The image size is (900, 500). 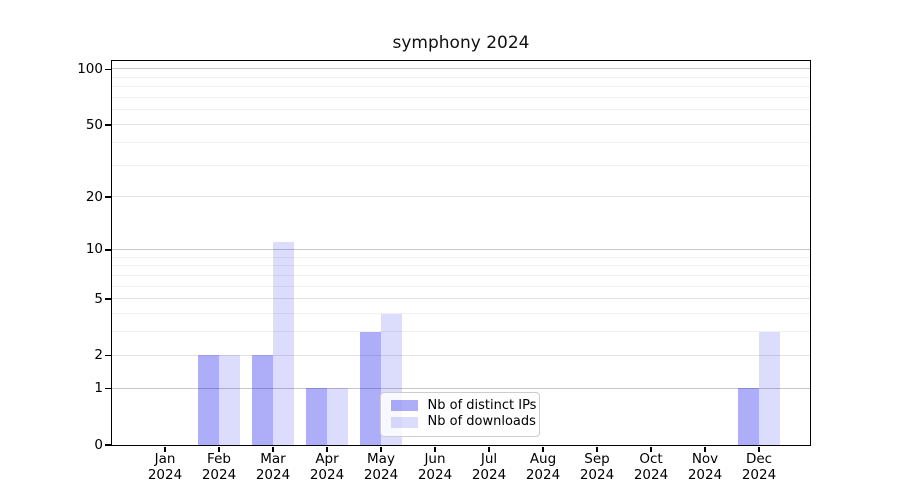 I want to click on legend-label-downloads: Nb of downloads, so click(x=481, y=422).